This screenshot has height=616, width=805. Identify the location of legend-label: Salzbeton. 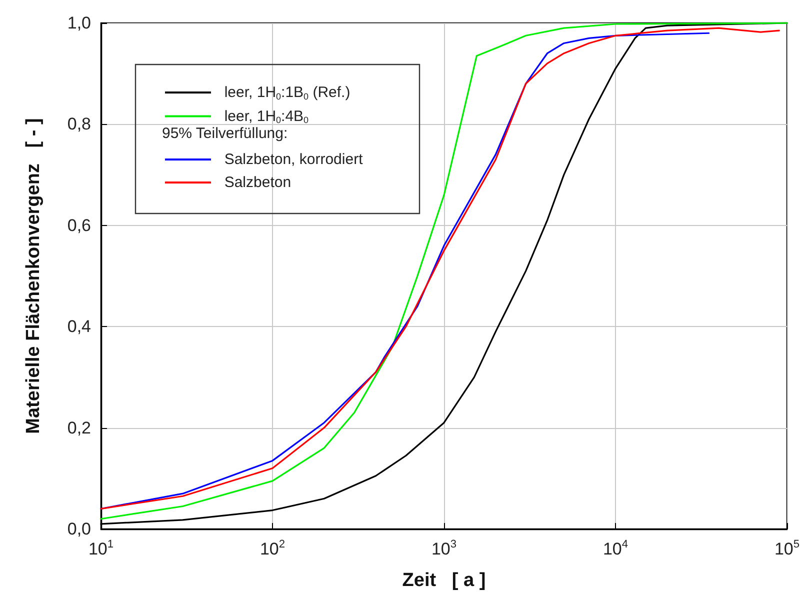
(254, 182).